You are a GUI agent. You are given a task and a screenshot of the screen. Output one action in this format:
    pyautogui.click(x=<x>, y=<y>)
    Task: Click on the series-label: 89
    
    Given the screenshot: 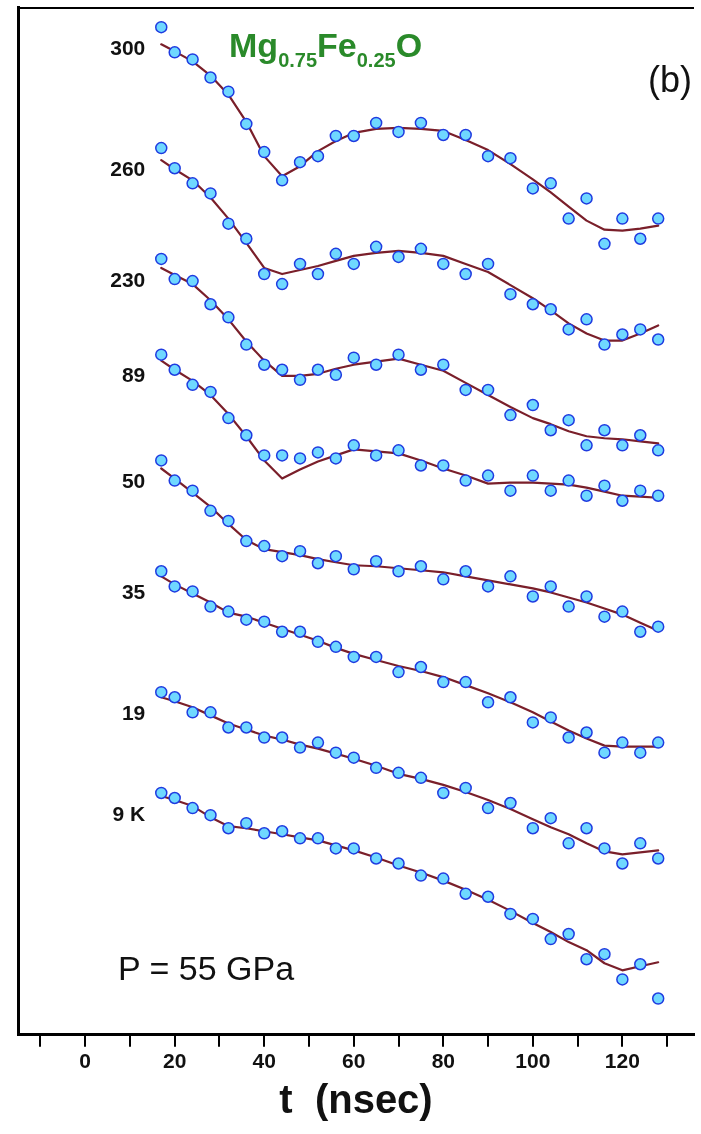 What is the action you would take?
    pyautogui.click(x=133, y=375)
    